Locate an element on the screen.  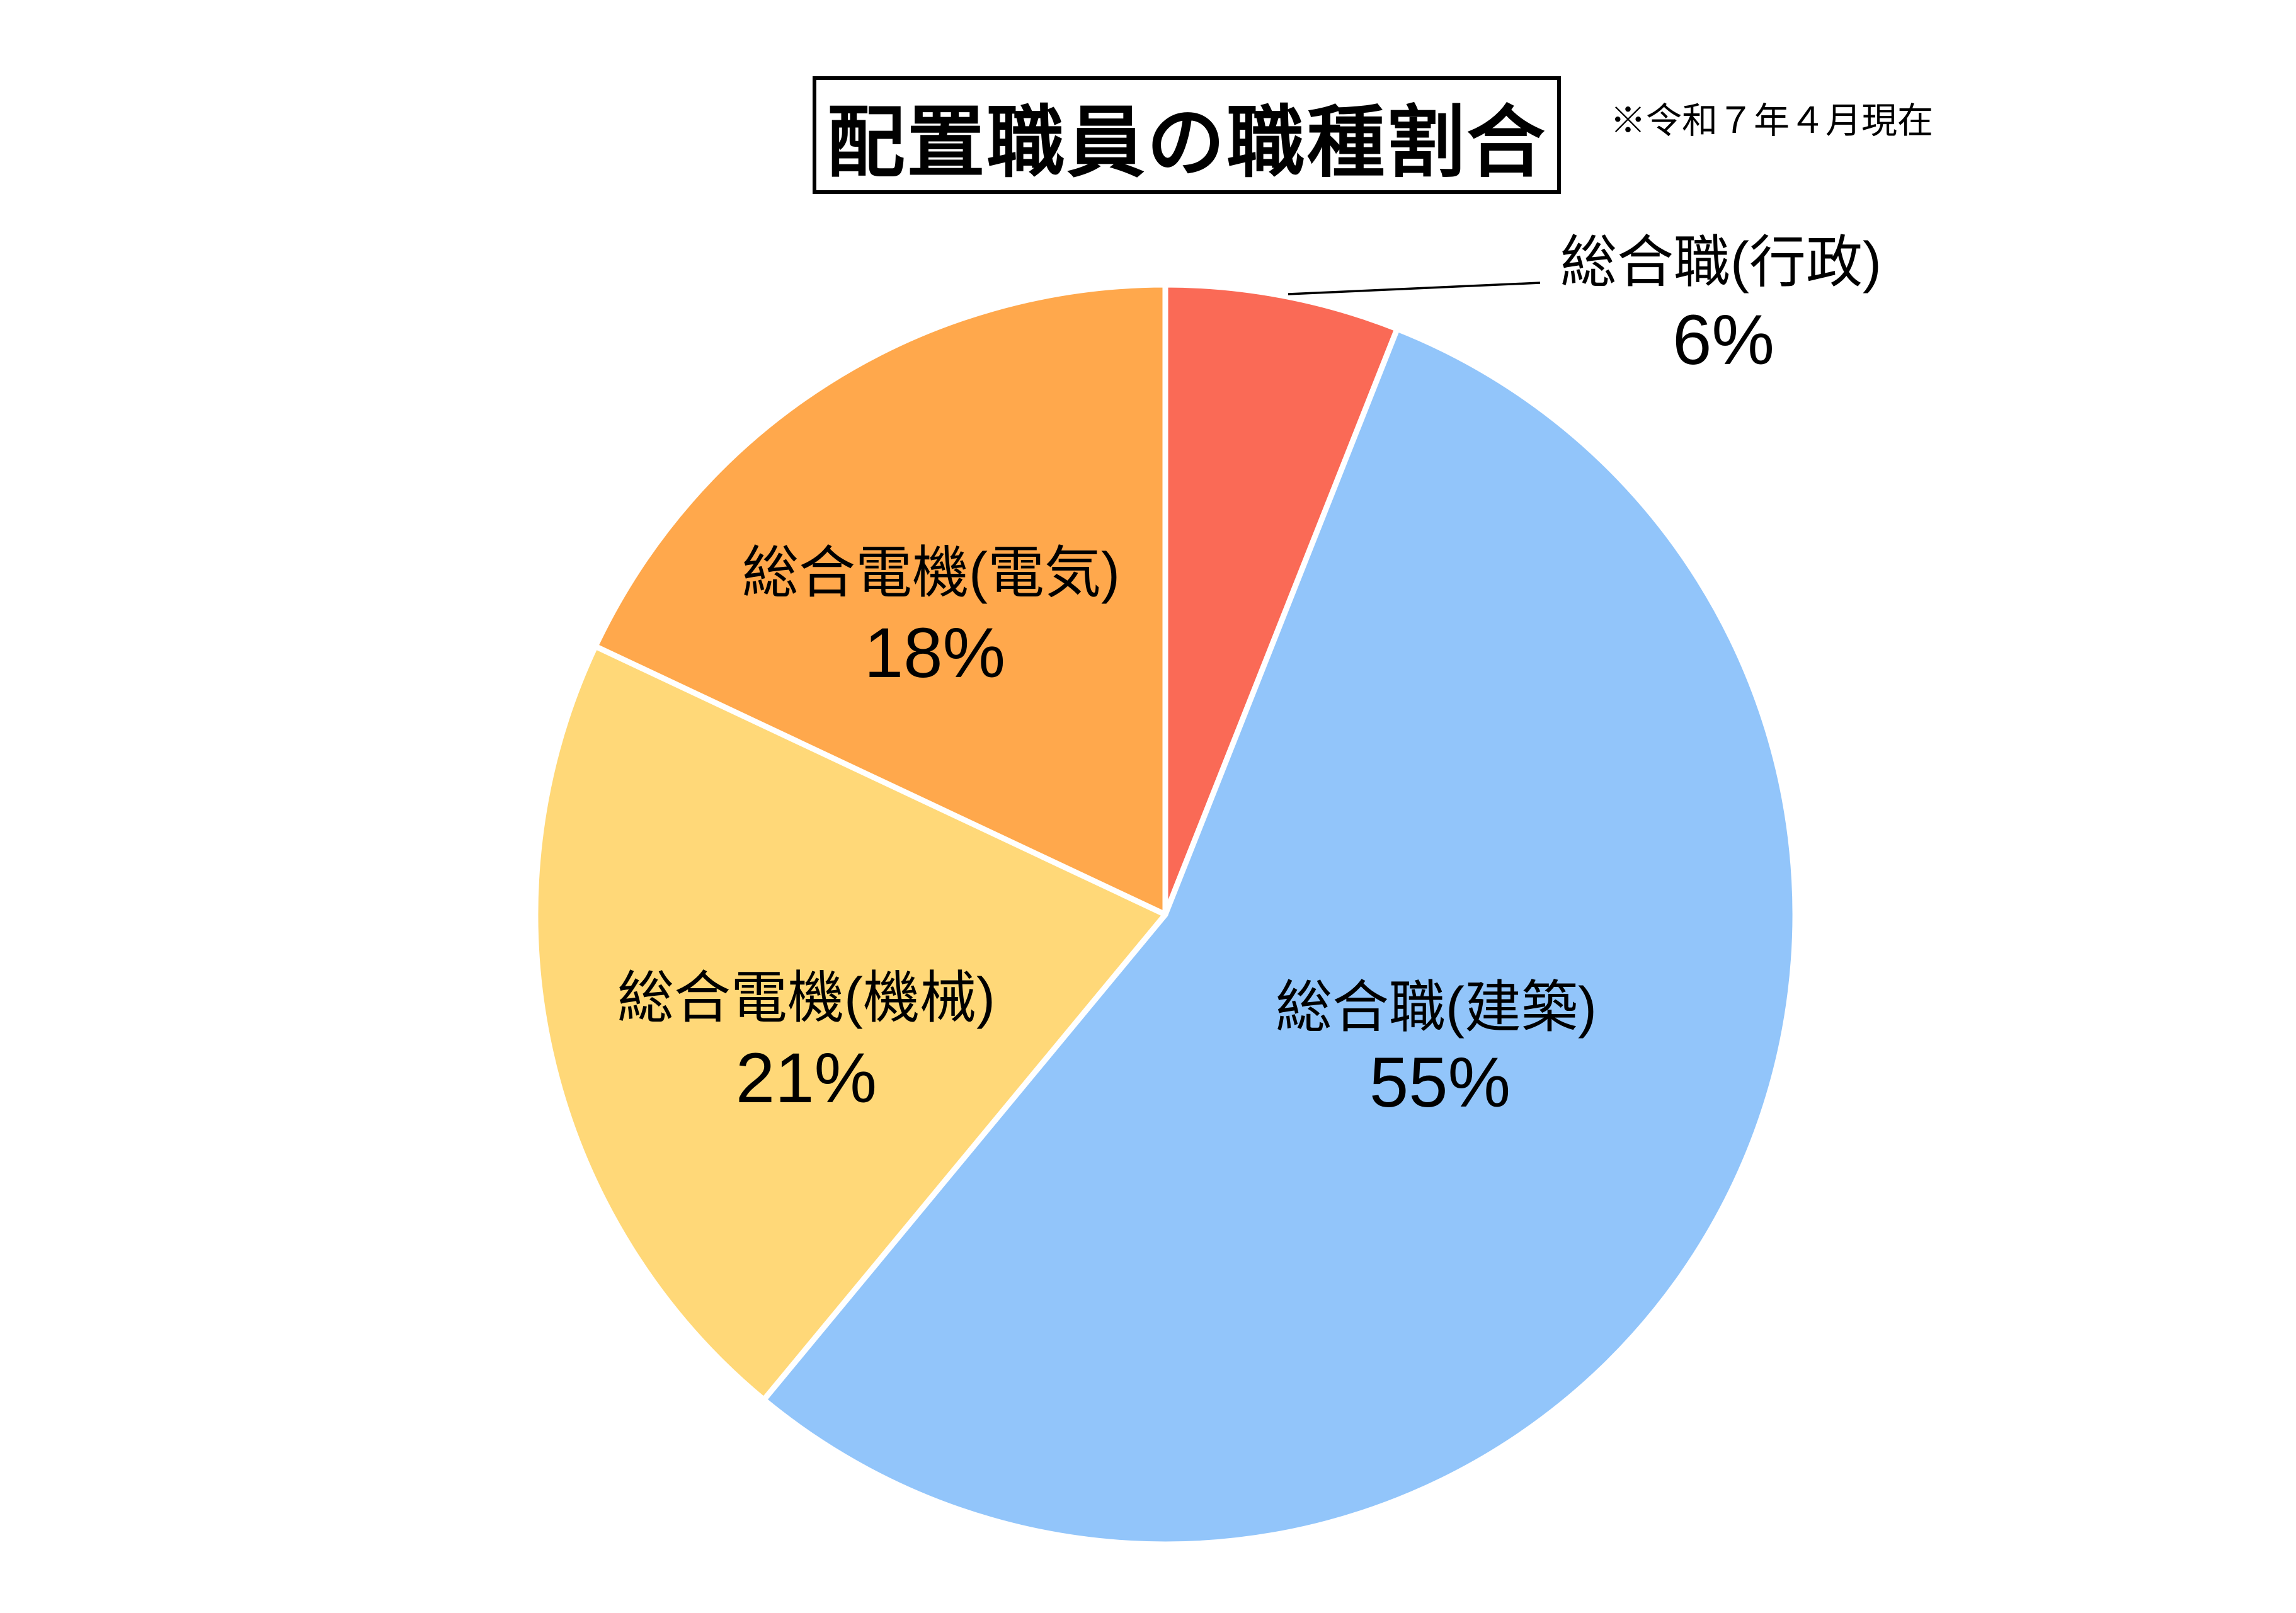
slice-label-denki: 総合電機(電気) 18% is located at coordinates (931, 617).